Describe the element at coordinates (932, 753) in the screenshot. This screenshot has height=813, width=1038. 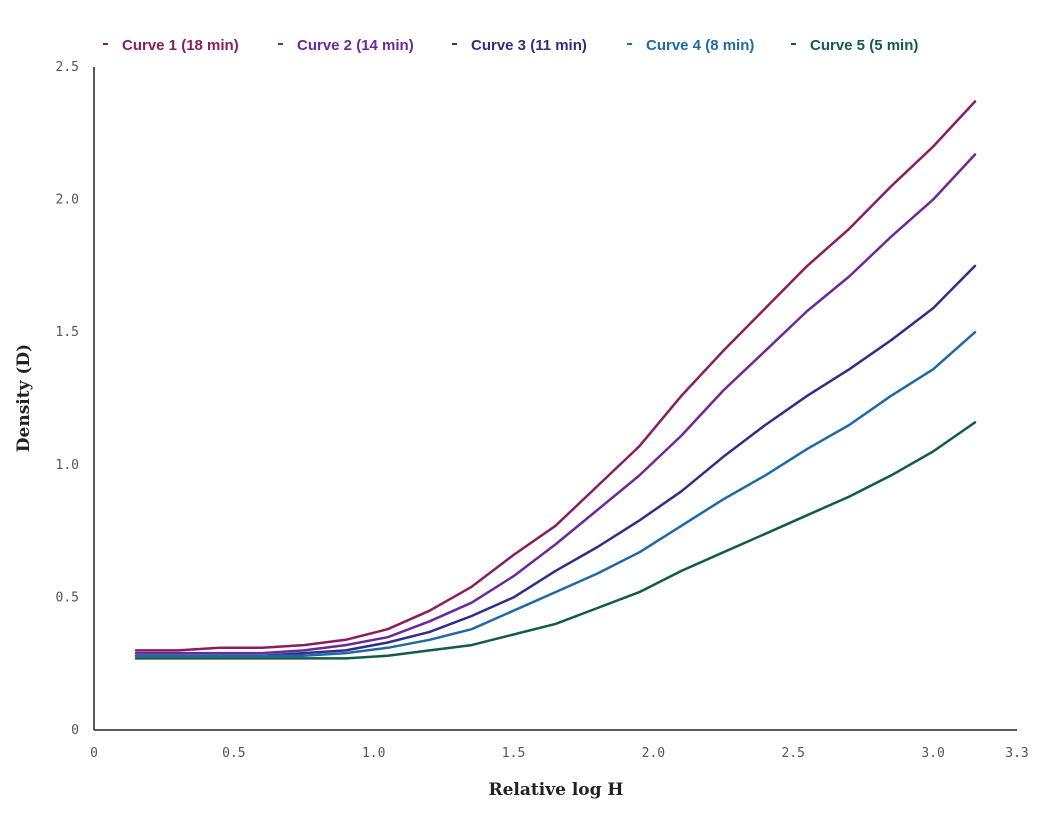
I see `x-tick-label: 3.0` at that location.